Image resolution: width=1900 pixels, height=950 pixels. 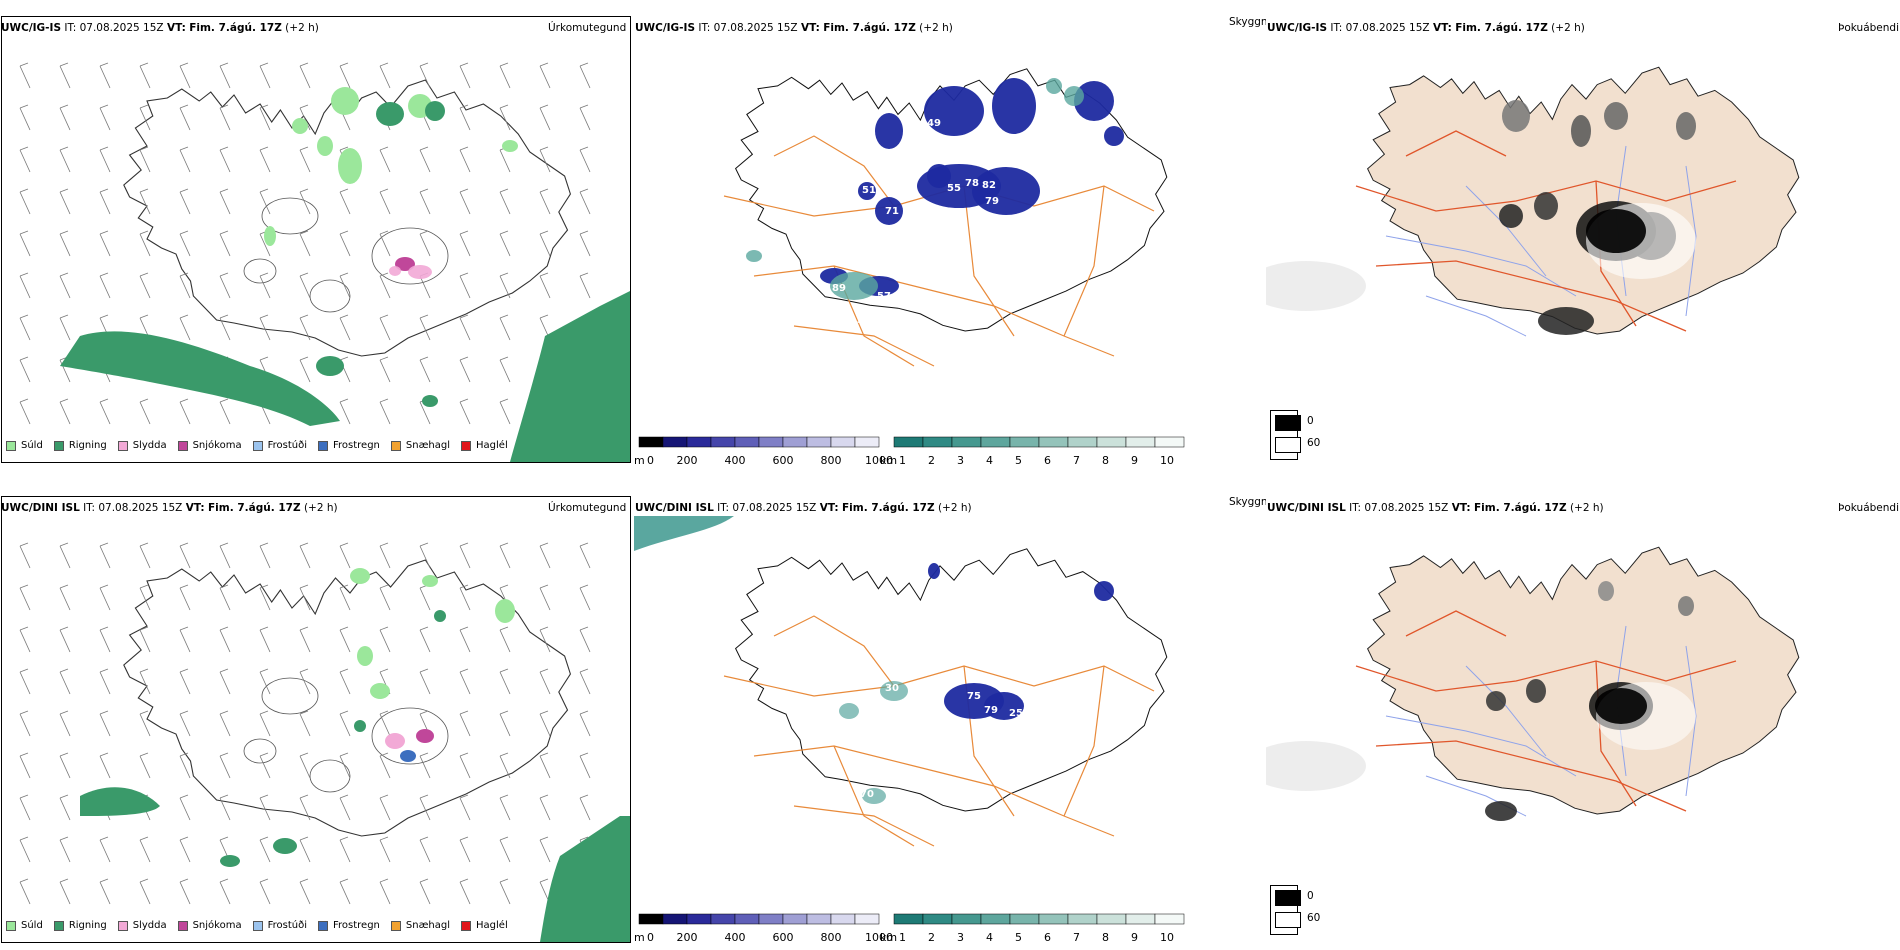 I want to click on colorbar-m-tick: 1000, so click(x=879, y=460).